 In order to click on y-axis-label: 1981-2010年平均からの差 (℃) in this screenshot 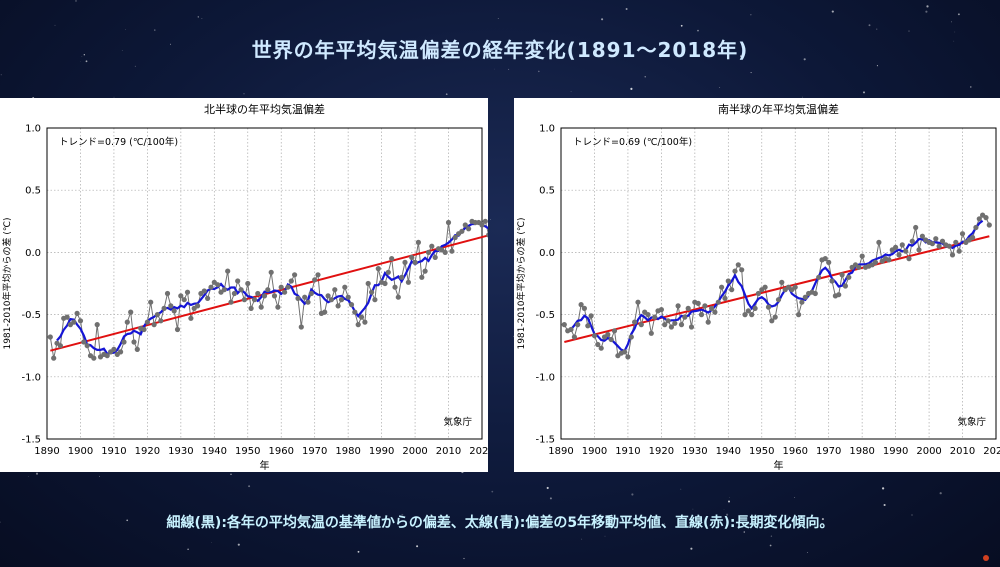, I will do `click(521, 283)`.